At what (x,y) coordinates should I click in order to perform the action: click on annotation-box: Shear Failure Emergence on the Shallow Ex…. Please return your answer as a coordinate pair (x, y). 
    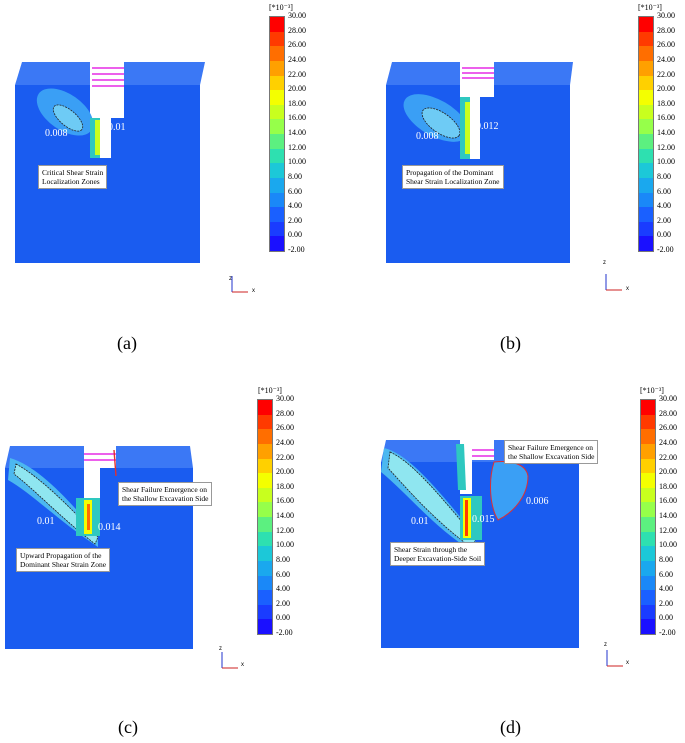
    Looking at the image, I should click on (551, 452).